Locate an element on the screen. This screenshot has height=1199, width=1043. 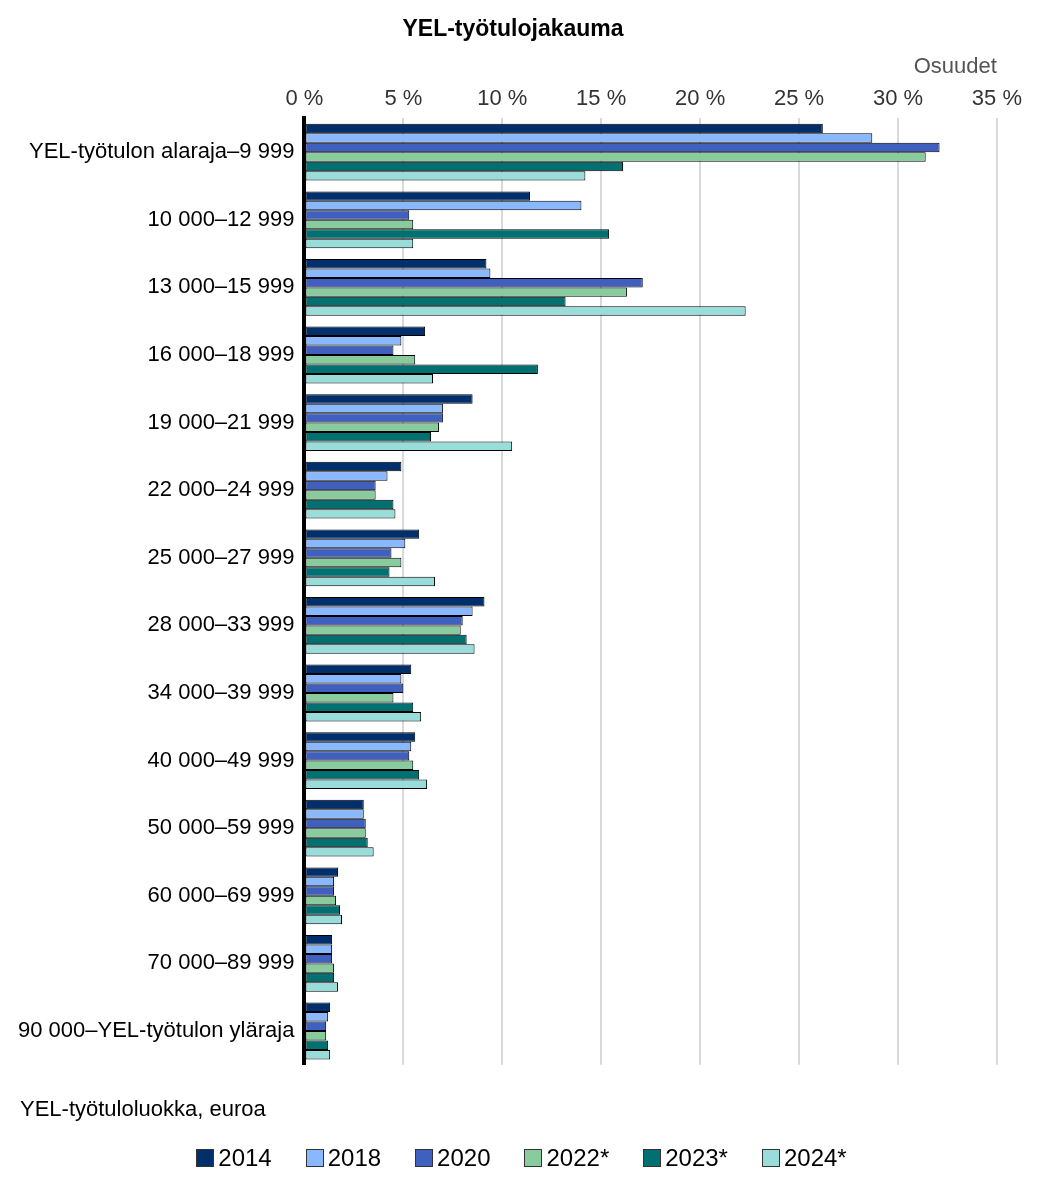
x-tick-label: 30 % is located at coordinates (898, 98).